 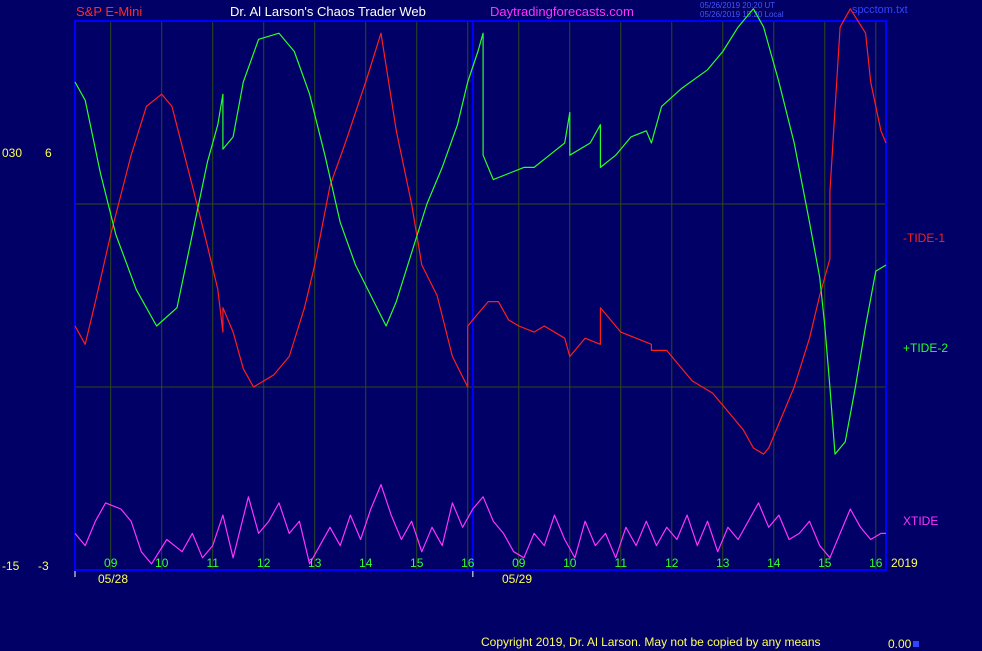 What do you see at coordinates (48, 153) in the screenshot?
I see `y-label-right-top: 6` at bounding box center [48, 153].